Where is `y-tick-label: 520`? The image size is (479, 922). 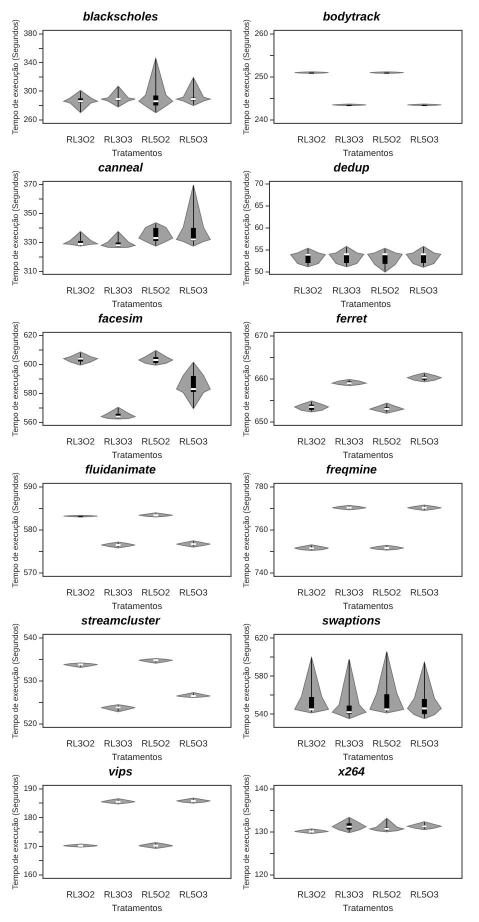 y-tick-label: 520 is located at coordinates (31, 723).